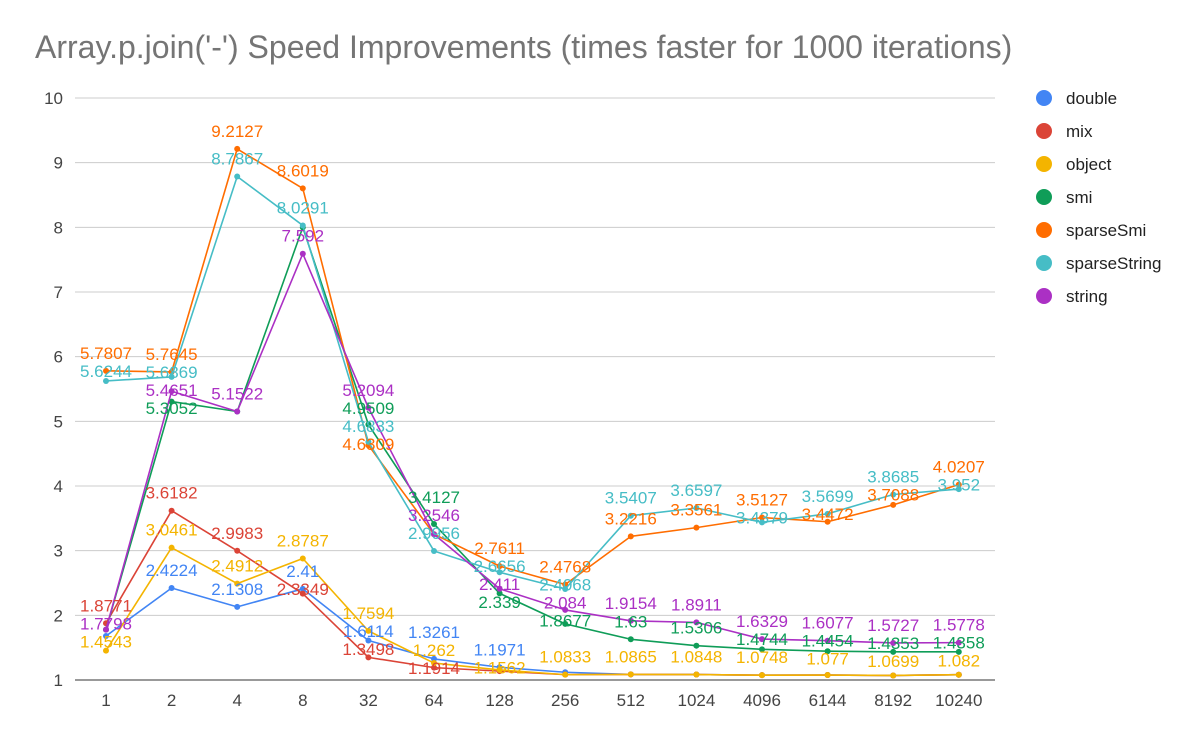  I want to click on data-label-string-128: 2.411, so click(499, 584).